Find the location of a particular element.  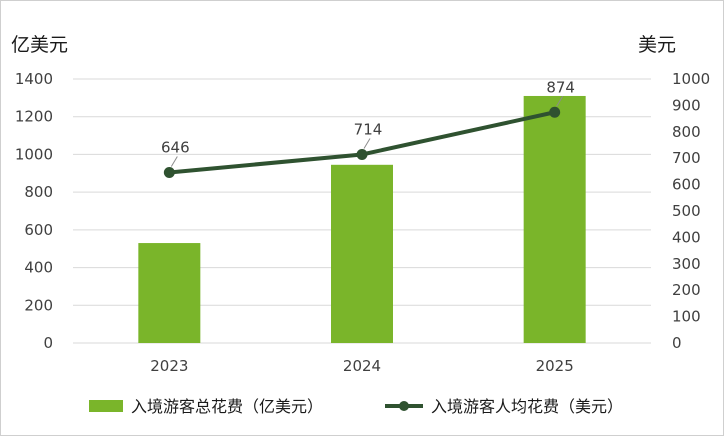

x-axis-ticks: 2023 2024 2025 is located at coordinates (362, 366).